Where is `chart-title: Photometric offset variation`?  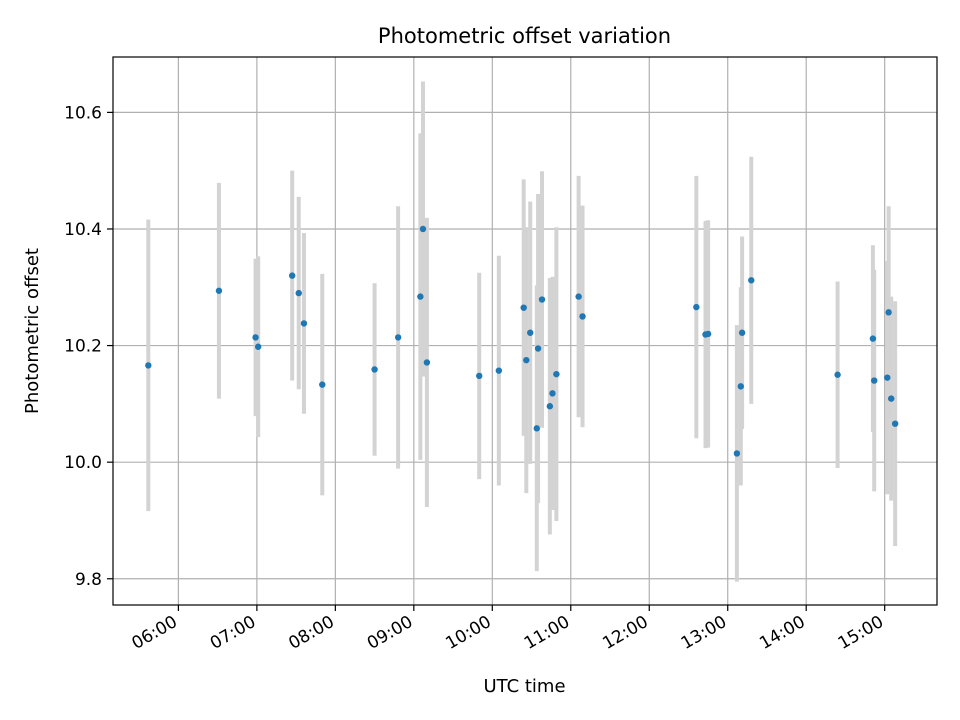
chart-title: Photometric offset variation is located at coordinates (524, 36).